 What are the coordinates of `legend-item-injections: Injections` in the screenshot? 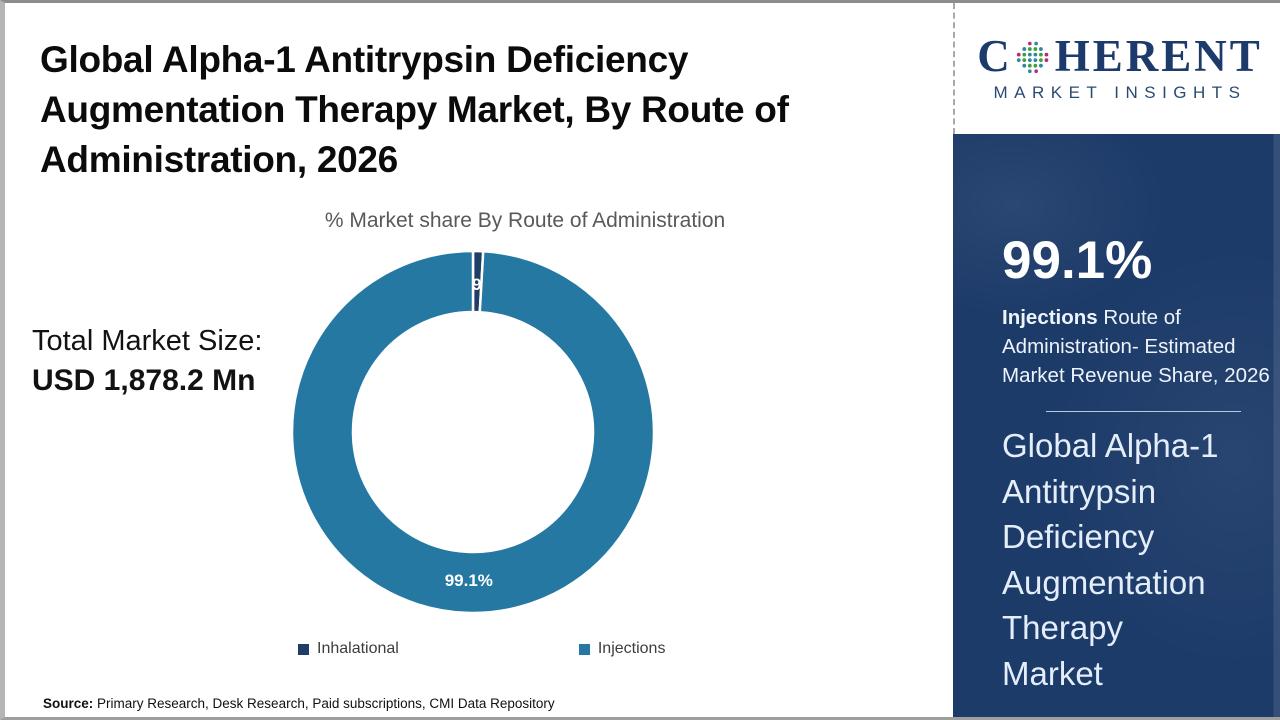 It's located at (622, 649).